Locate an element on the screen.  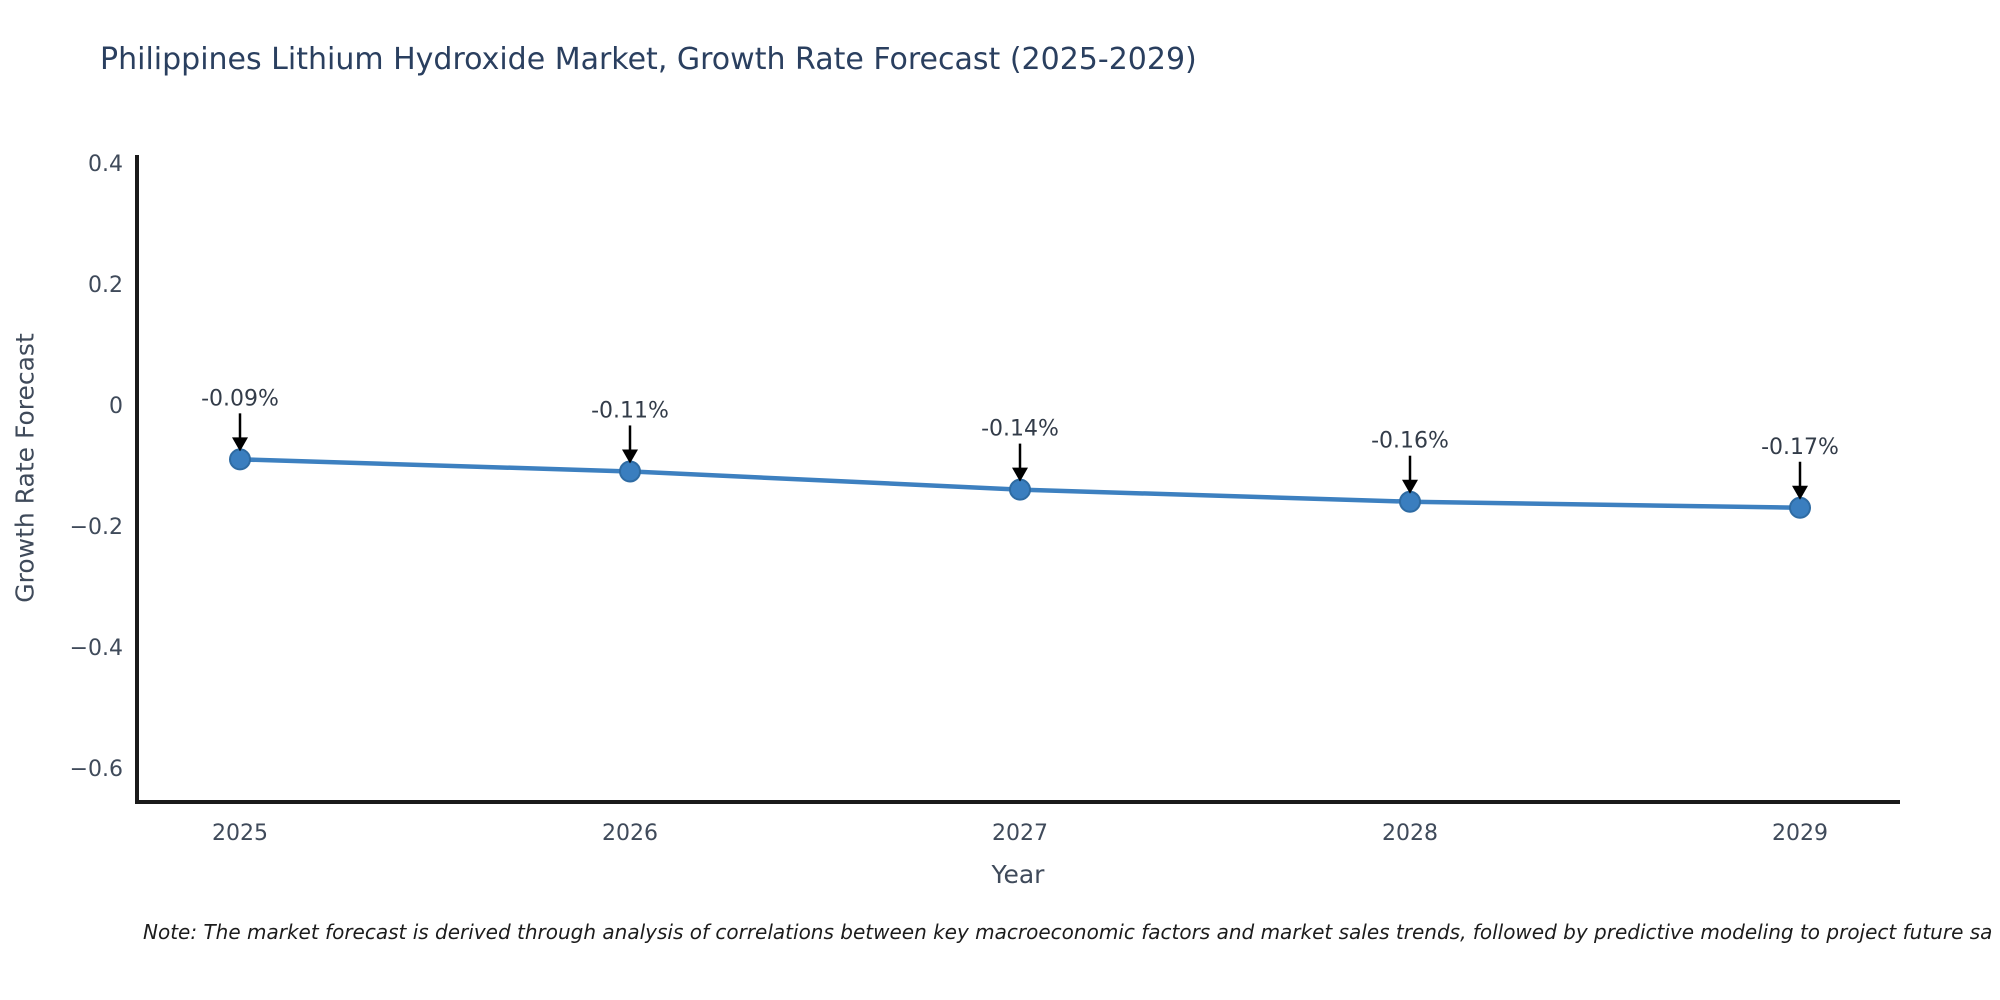
x-axis-title: Year is located at coordinates (1018, 874).